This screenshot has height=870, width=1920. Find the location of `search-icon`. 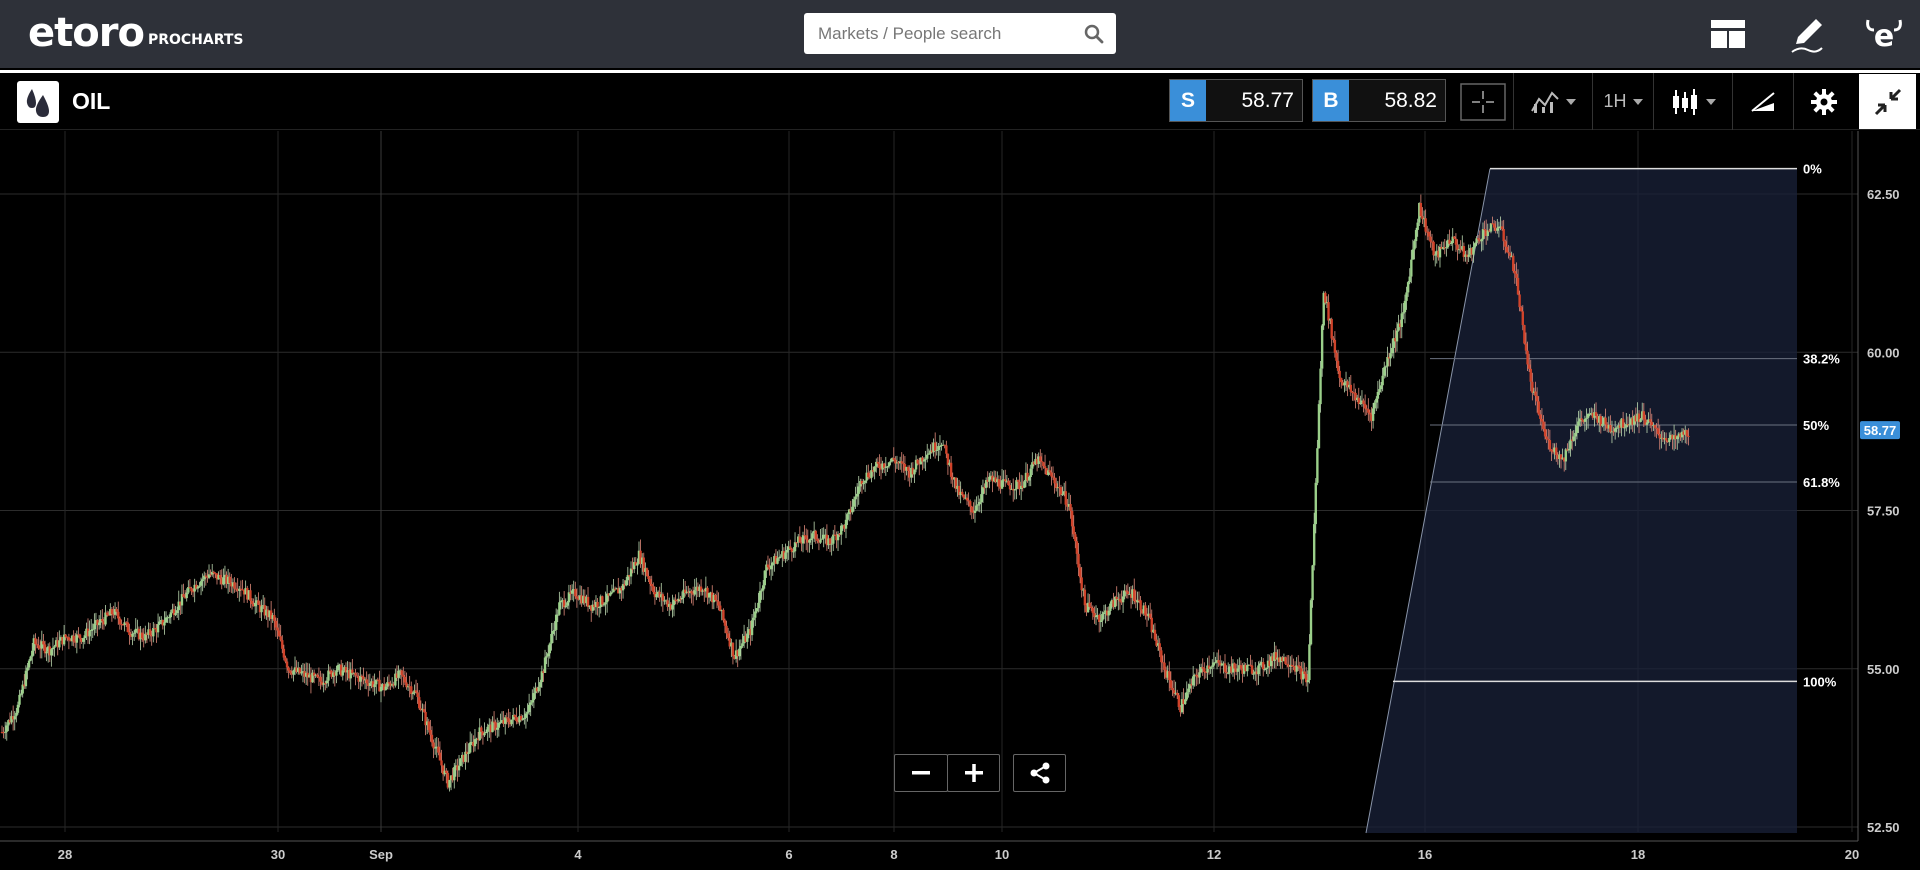

search-icon is located at coordinates (1094, 34).